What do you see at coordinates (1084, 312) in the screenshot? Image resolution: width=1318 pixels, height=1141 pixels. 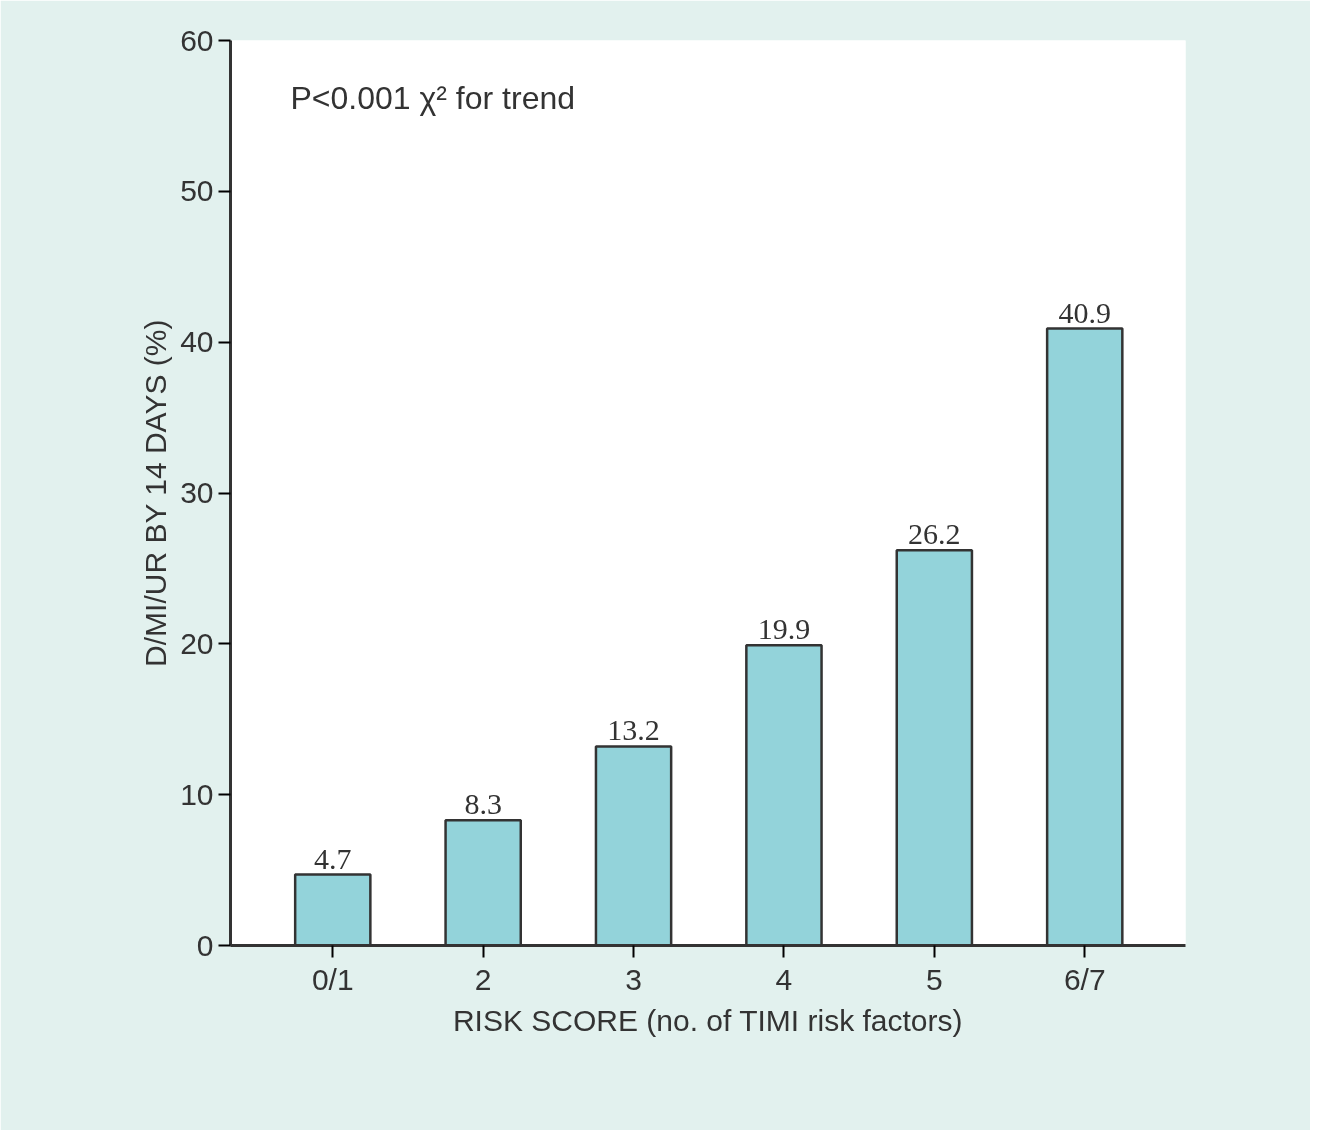 I see `data-label: 40.9` at bounding box center [1084, 312].